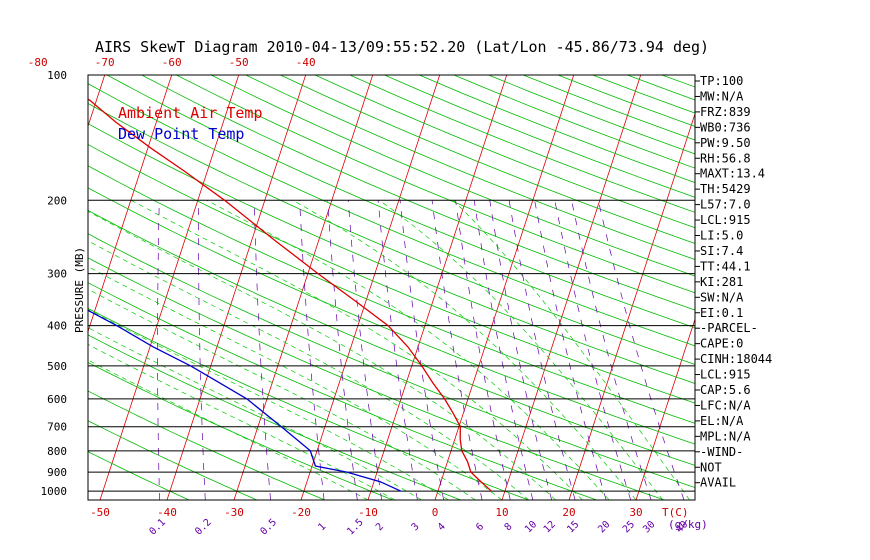  Describe the element at coordinates (725, 143) in the screenshot. I see `stability-index-label: PW:9.50` at that location.